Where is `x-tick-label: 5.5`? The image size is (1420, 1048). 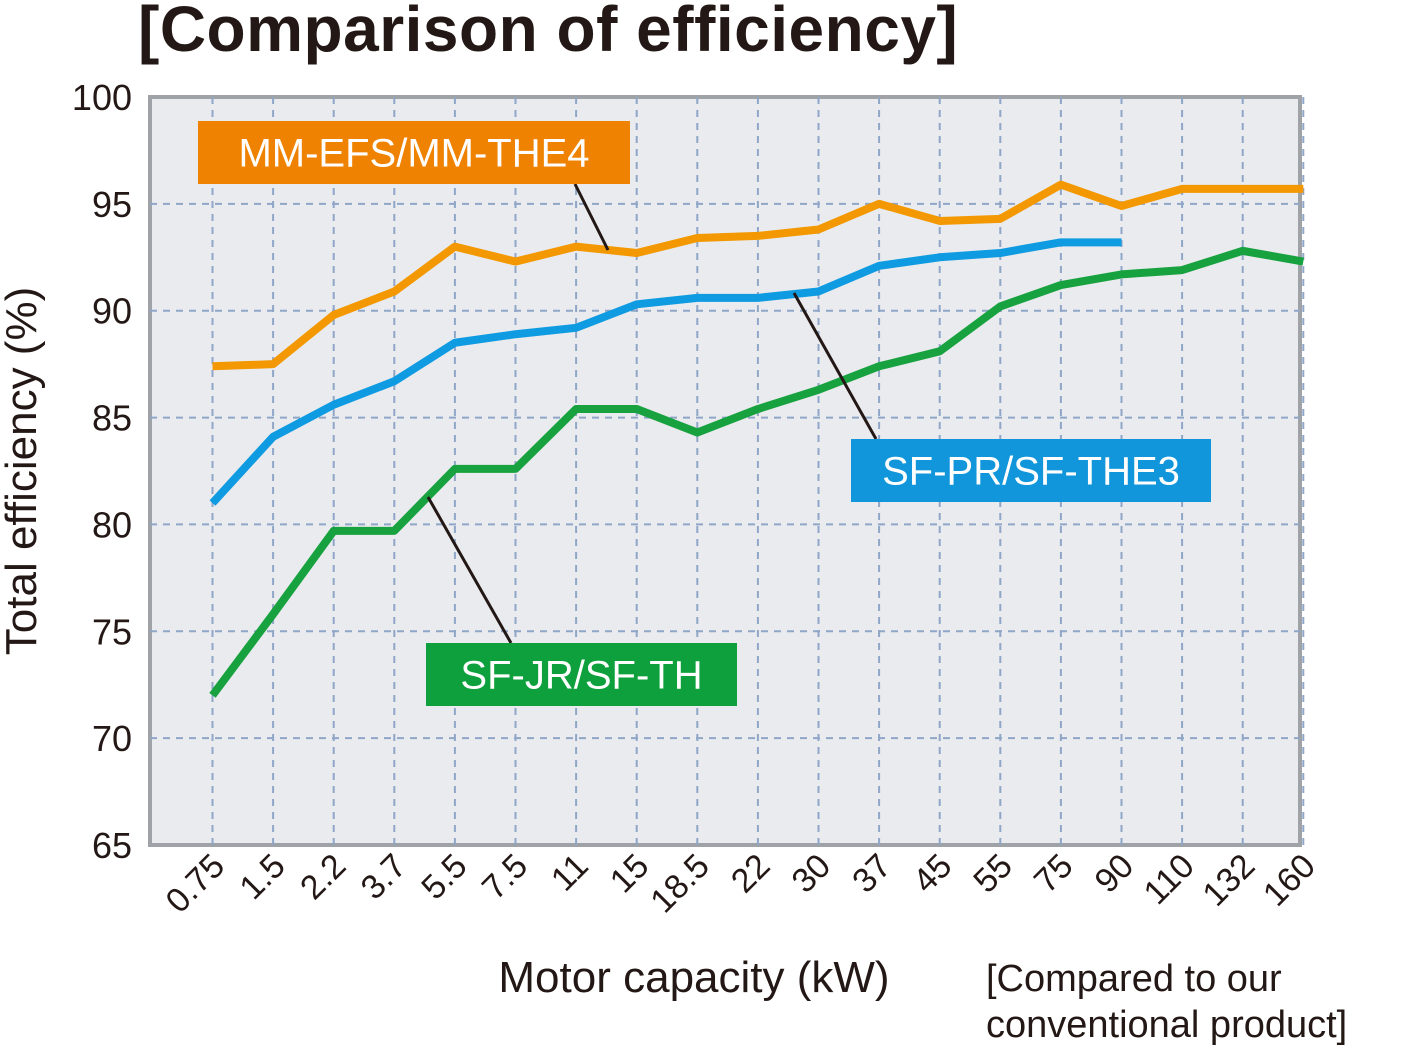
x-tick-label: 5.5 is located at coordinates (444, 877).